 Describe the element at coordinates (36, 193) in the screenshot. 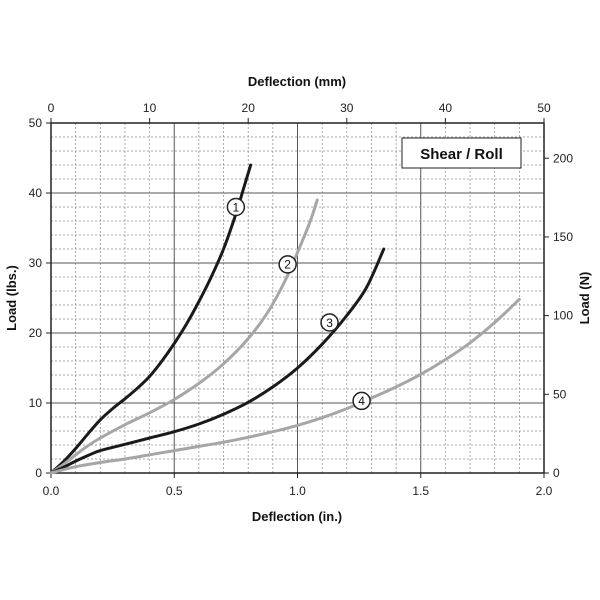

I see `y-tick-label: 40` at that location.